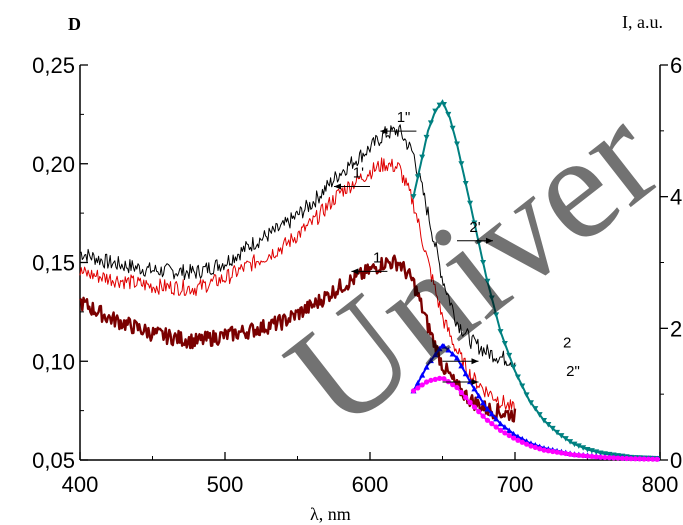  I want to click on x-tick-label: 700, so click(515, 484).